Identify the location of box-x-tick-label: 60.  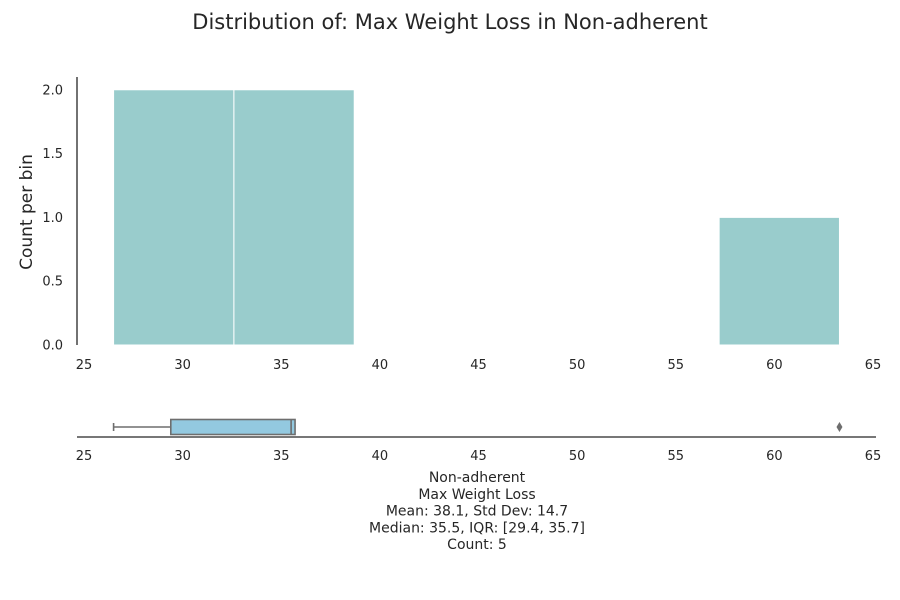
(774, 456).